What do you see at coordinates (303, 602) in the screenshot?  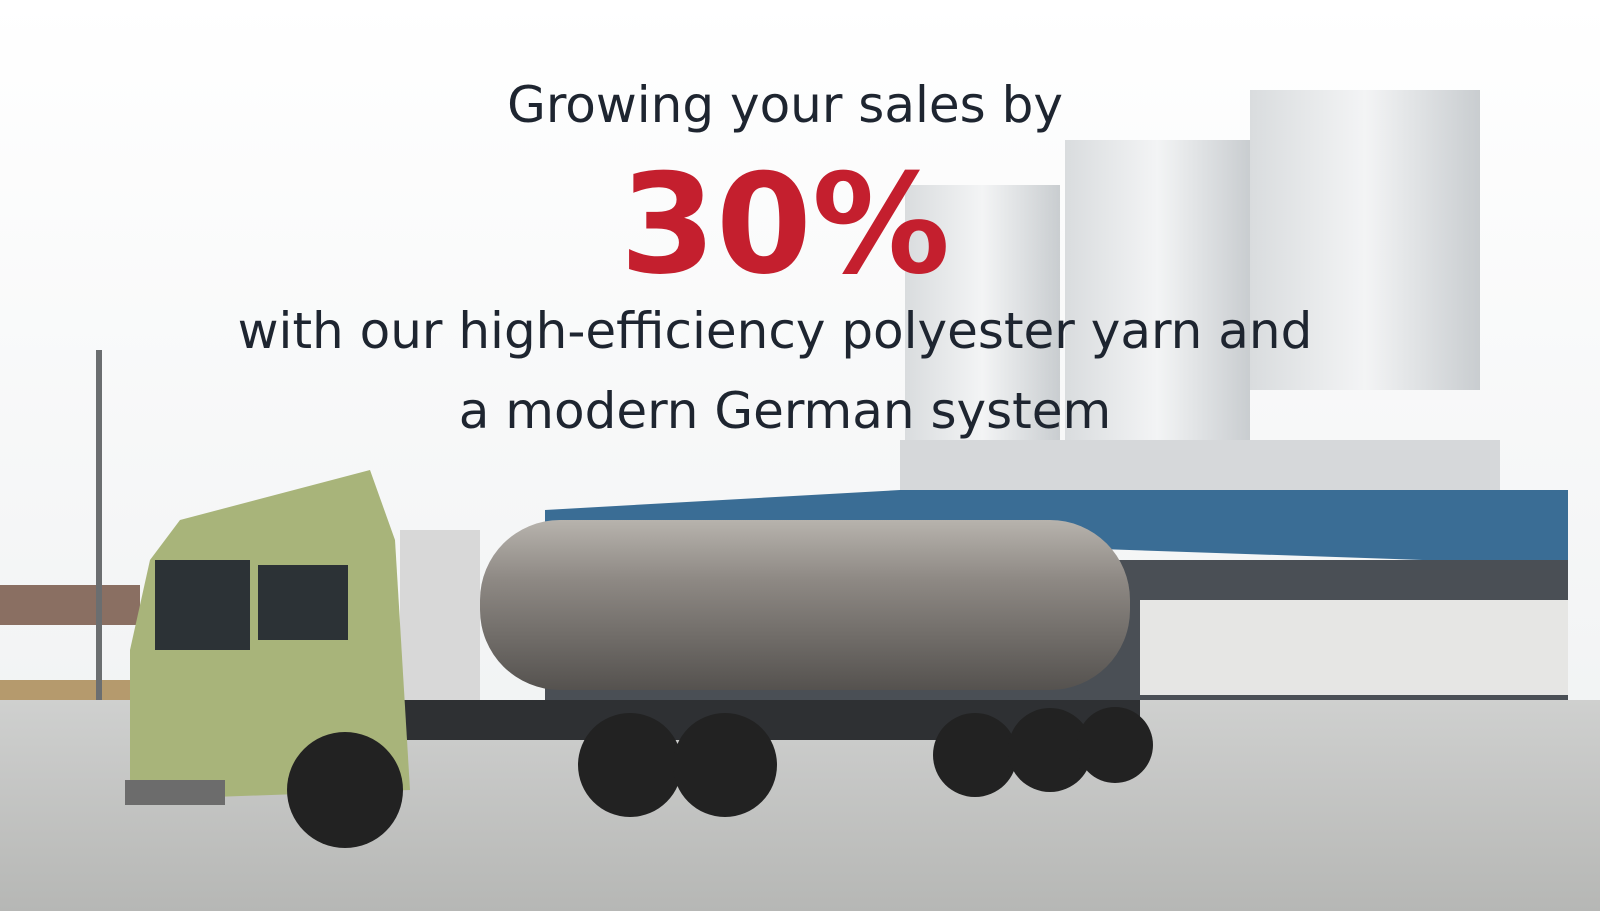 I see `side-window` at bounding box center [303, 602].